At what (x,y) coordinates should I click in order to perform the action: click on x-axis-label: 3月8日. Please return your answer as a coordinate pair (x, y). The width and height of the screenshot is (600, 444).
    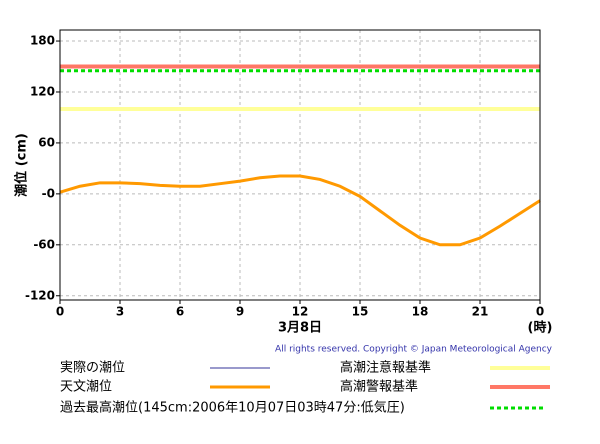
    Looking at the image, I should click on (300, 328).